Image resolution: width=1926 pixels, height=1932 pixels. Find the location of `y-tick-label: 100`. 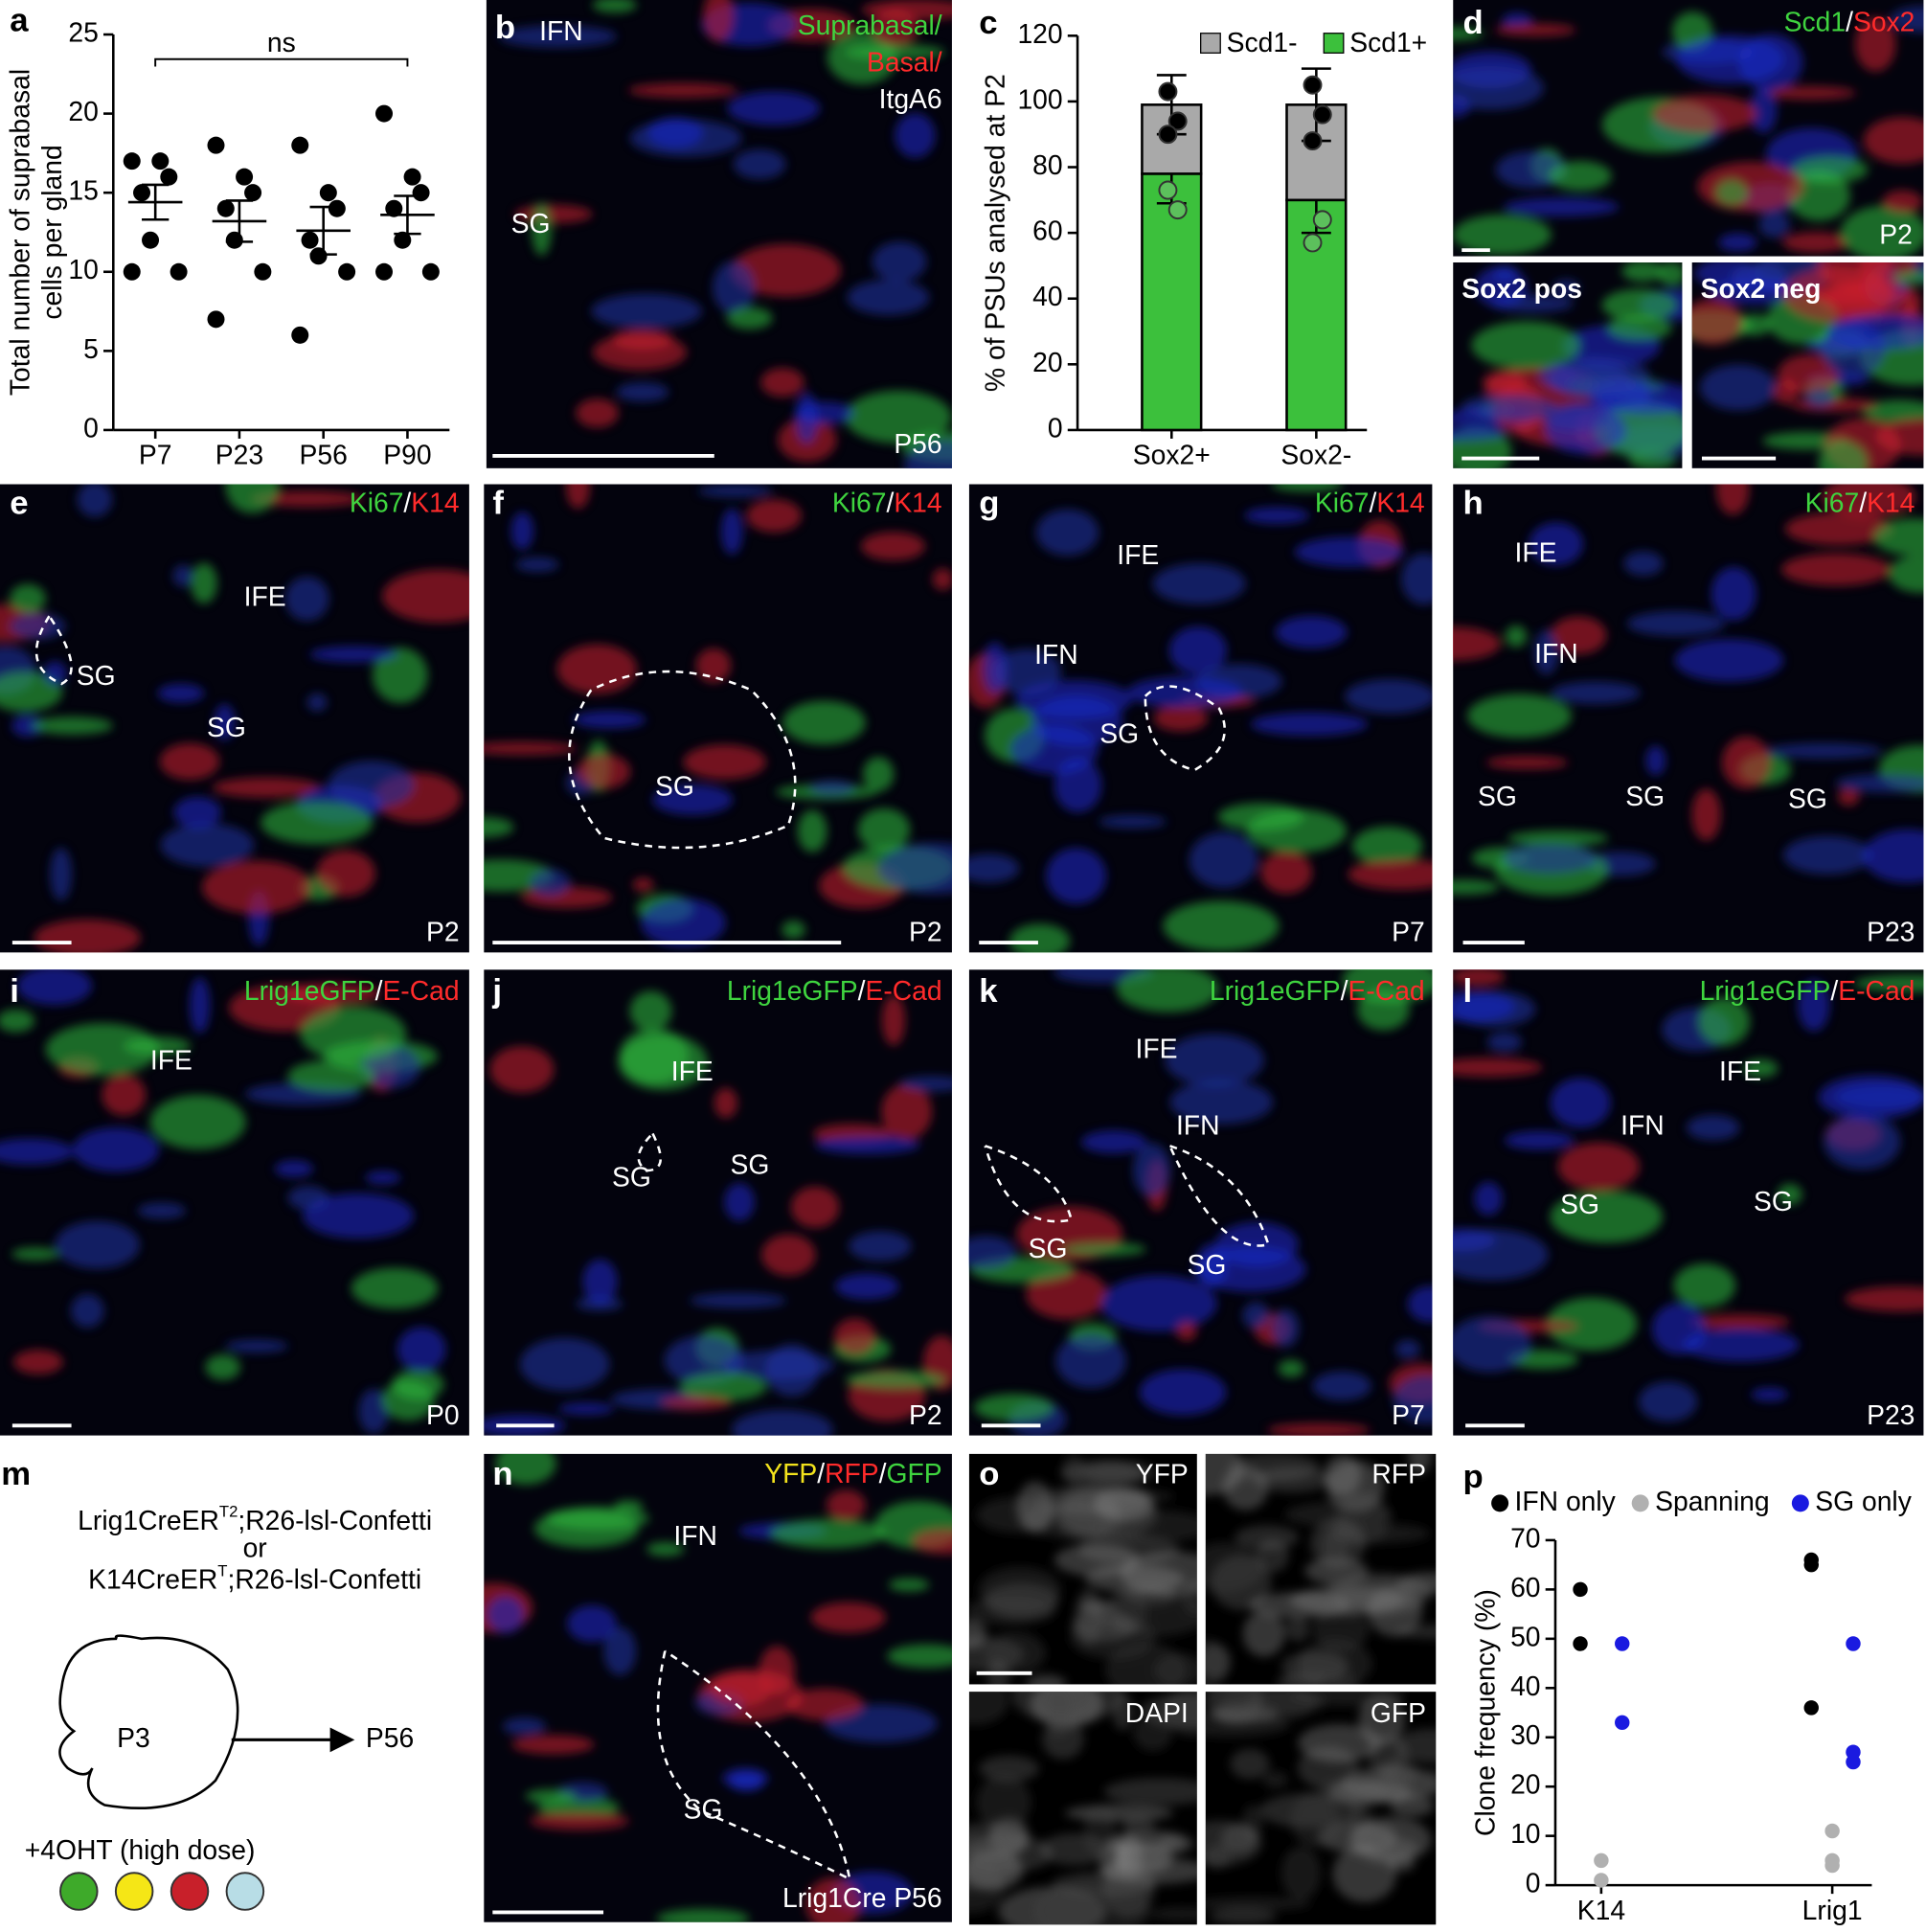

y-tick-label: 100 is located at coordinates (1039, 98).